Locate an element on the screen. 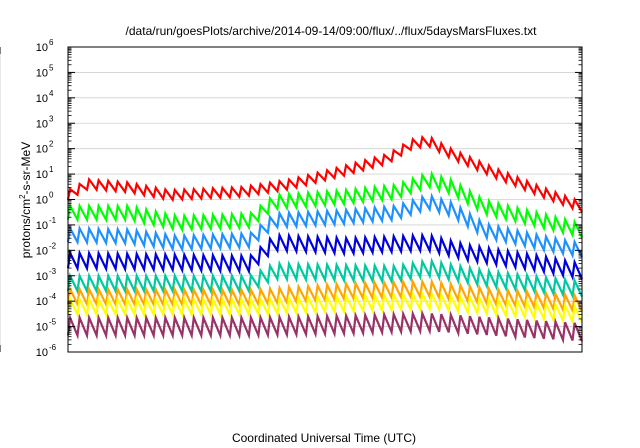  y-tick-label: 10⁵ is located at coordinates (45, 71).